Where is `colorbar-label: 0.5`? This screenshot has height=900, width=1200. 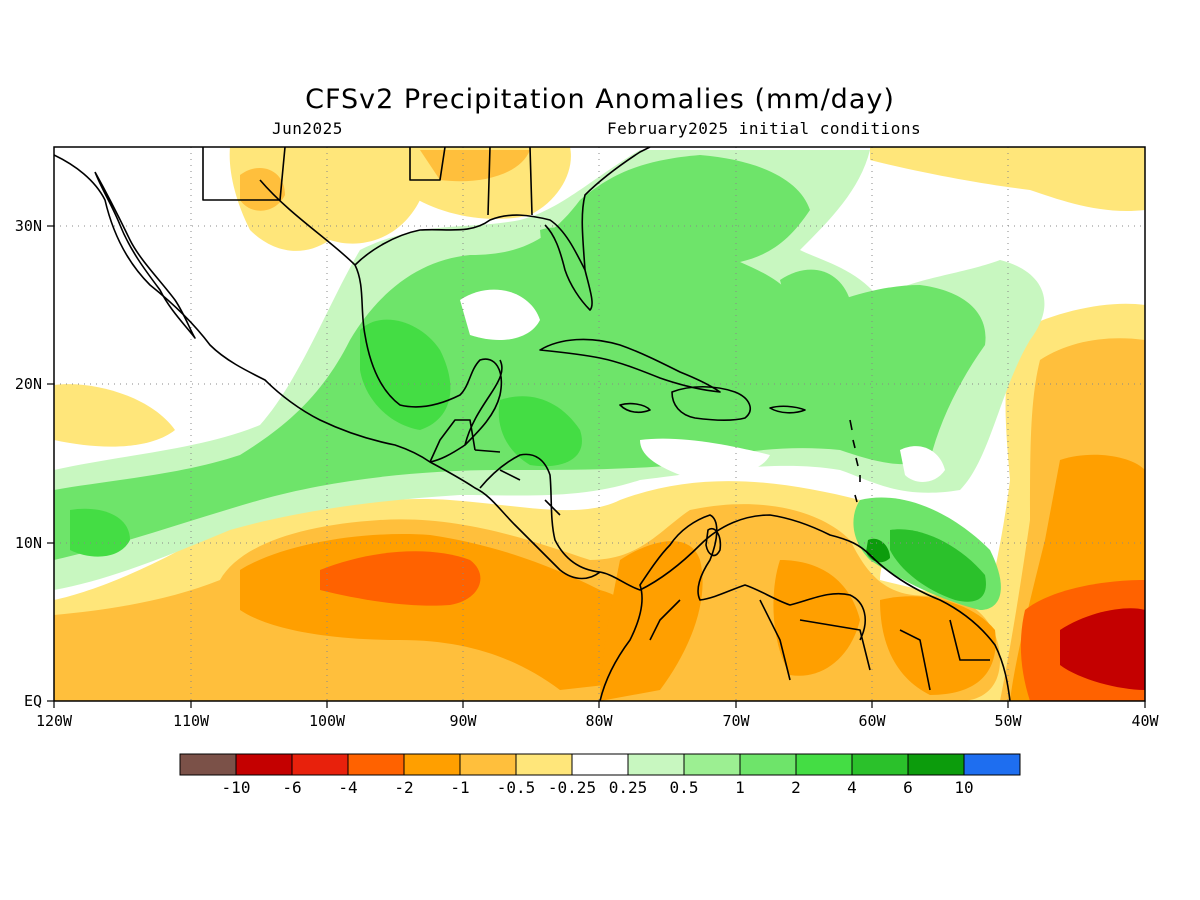 colorbar-label: 0.5 is located at coordinates (684, 787).